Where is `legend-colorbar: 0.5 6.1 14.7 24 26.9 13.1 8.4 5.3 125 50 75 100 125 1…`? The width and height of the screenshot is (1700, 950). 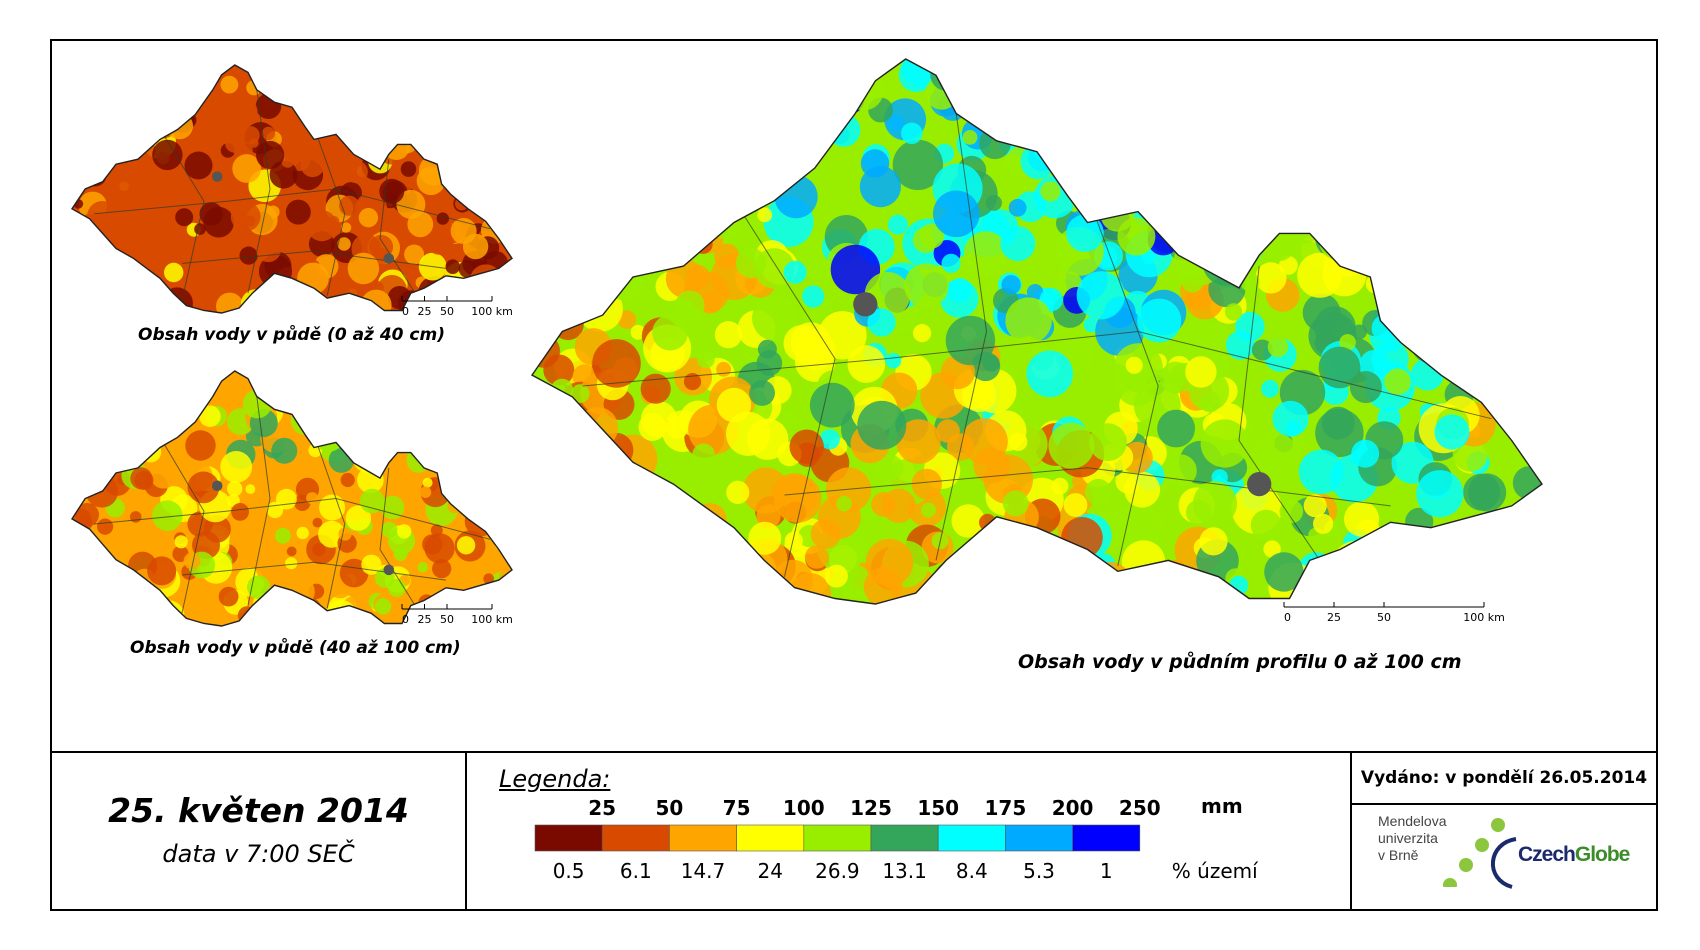
legend-colorbar: 0.5 6.1 14.7 24 26.9 13.1 8.4 5.3 125 50 75 100 125 1… is located at coordinates (896, 838).